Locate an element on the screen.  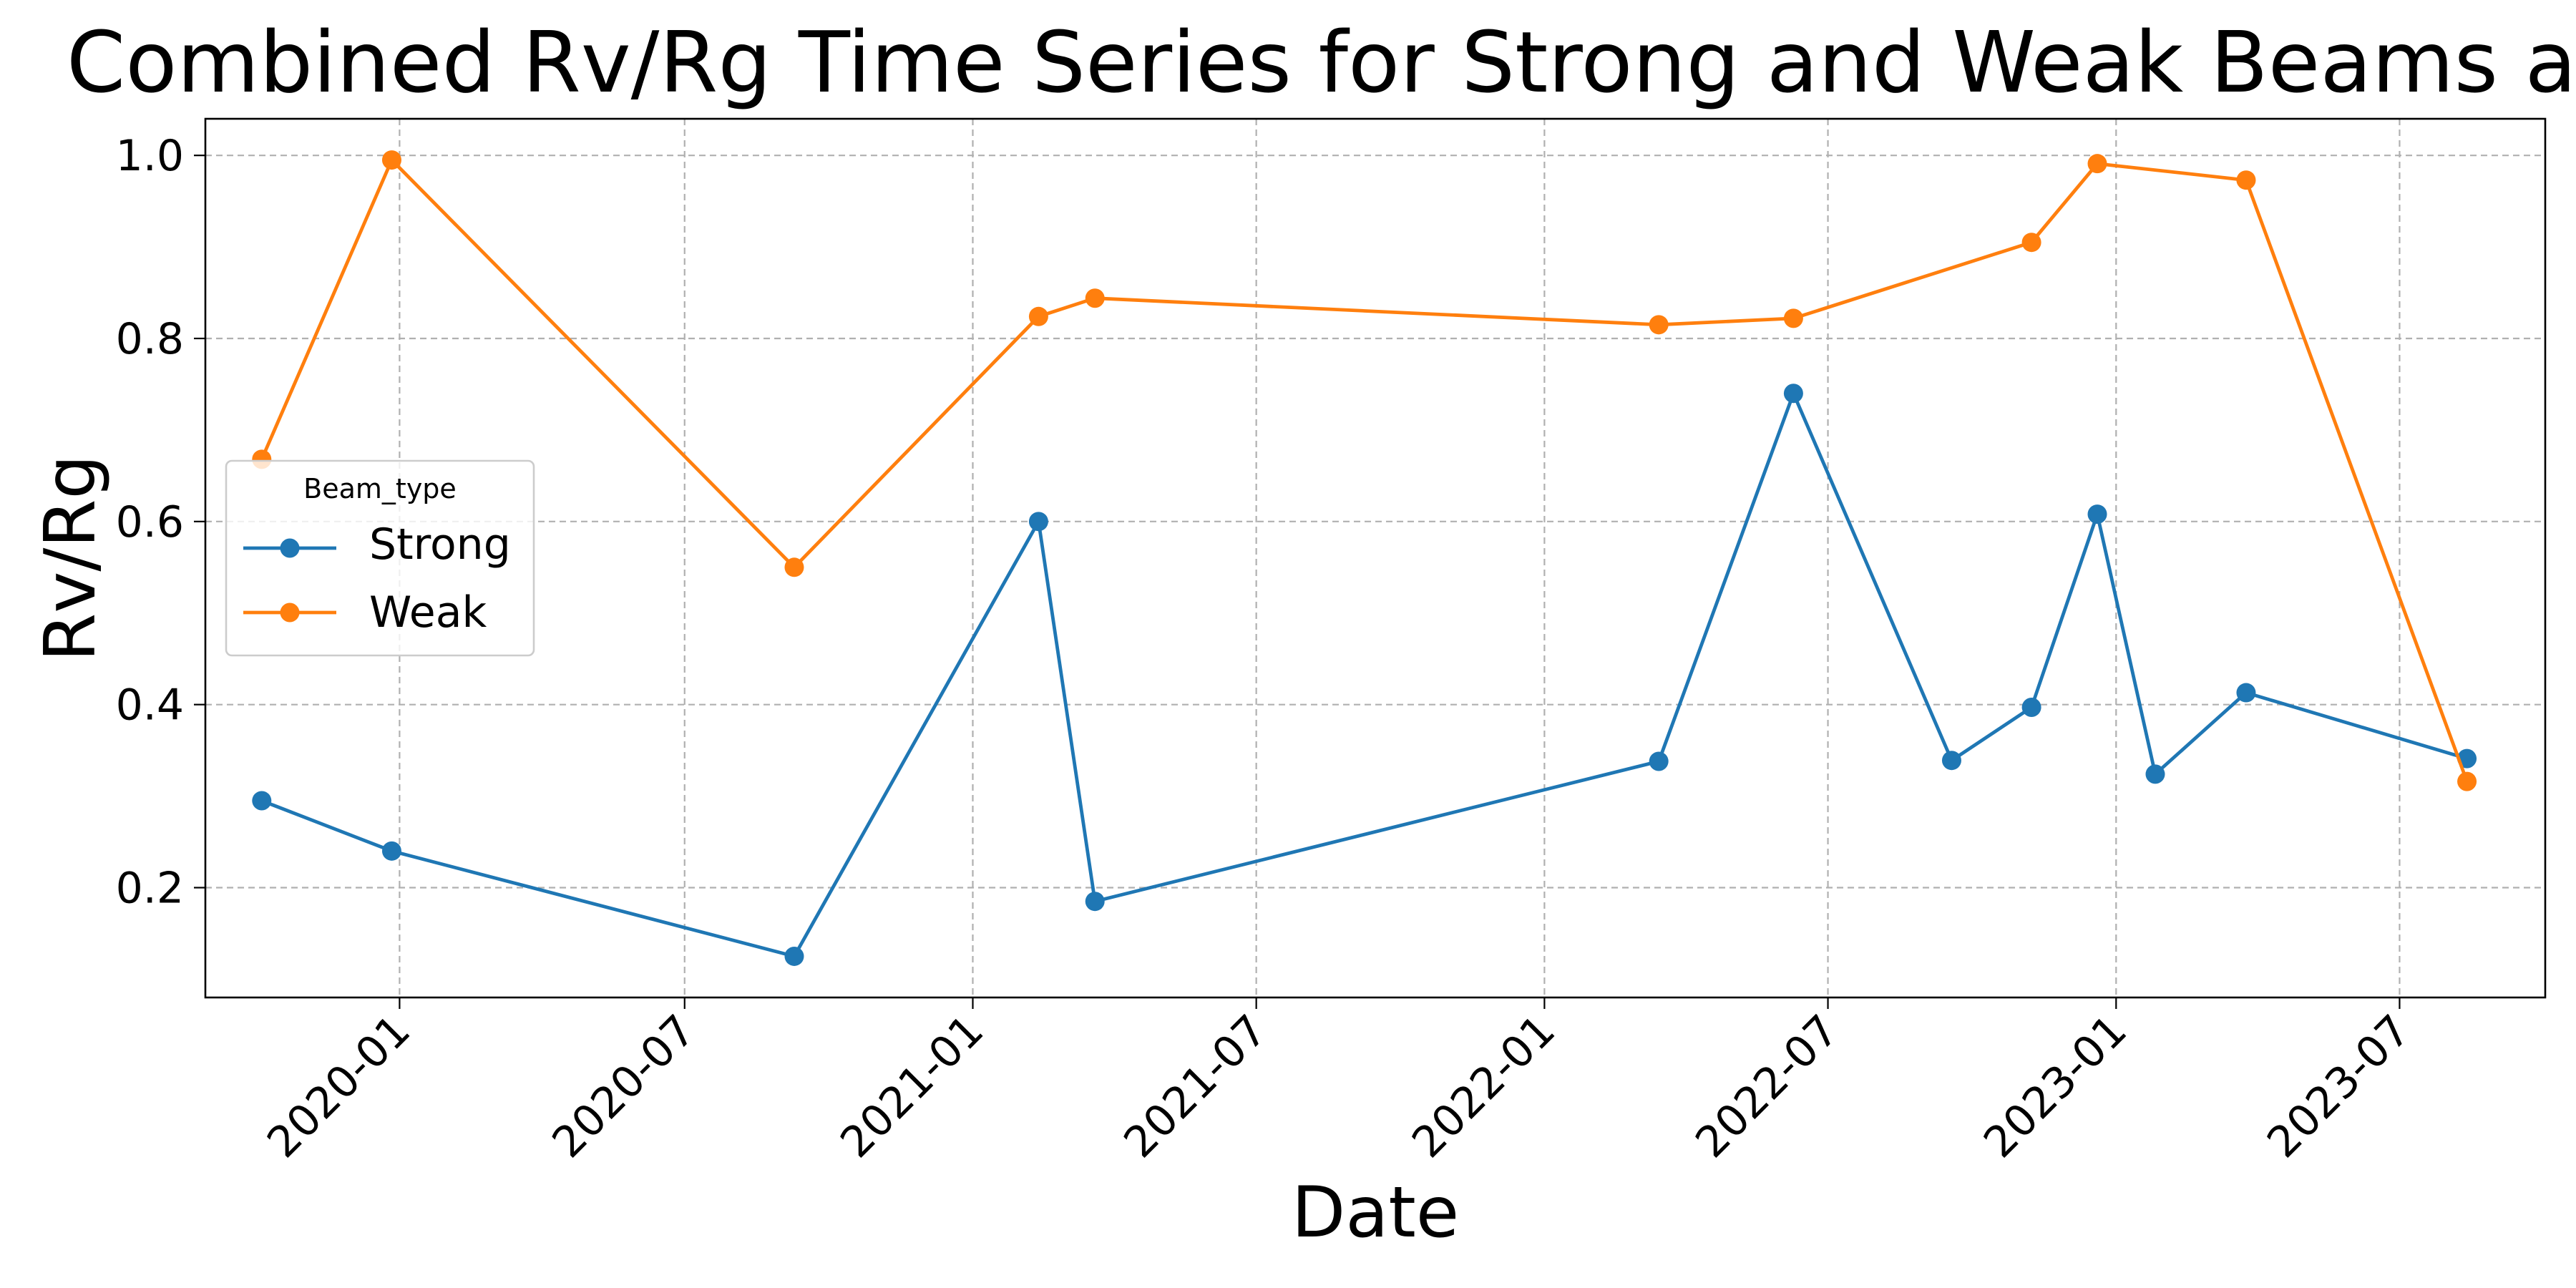
legend-frame is located at coordinates (380, 558).